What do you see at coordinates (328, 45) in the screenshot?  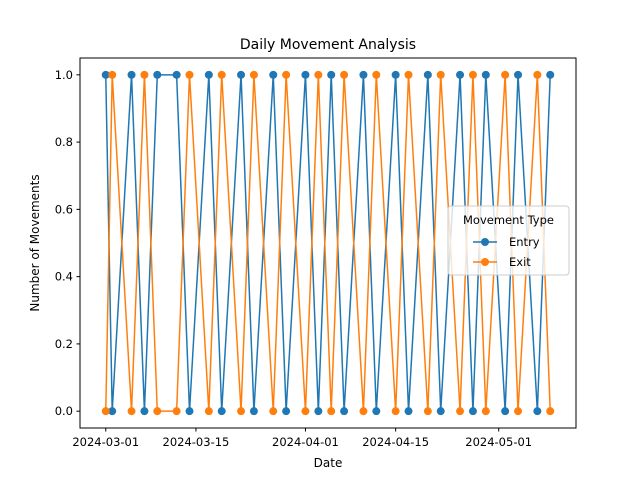 I see `chart-title: Daily Movement Analysis` at bounding box center [328, 45].